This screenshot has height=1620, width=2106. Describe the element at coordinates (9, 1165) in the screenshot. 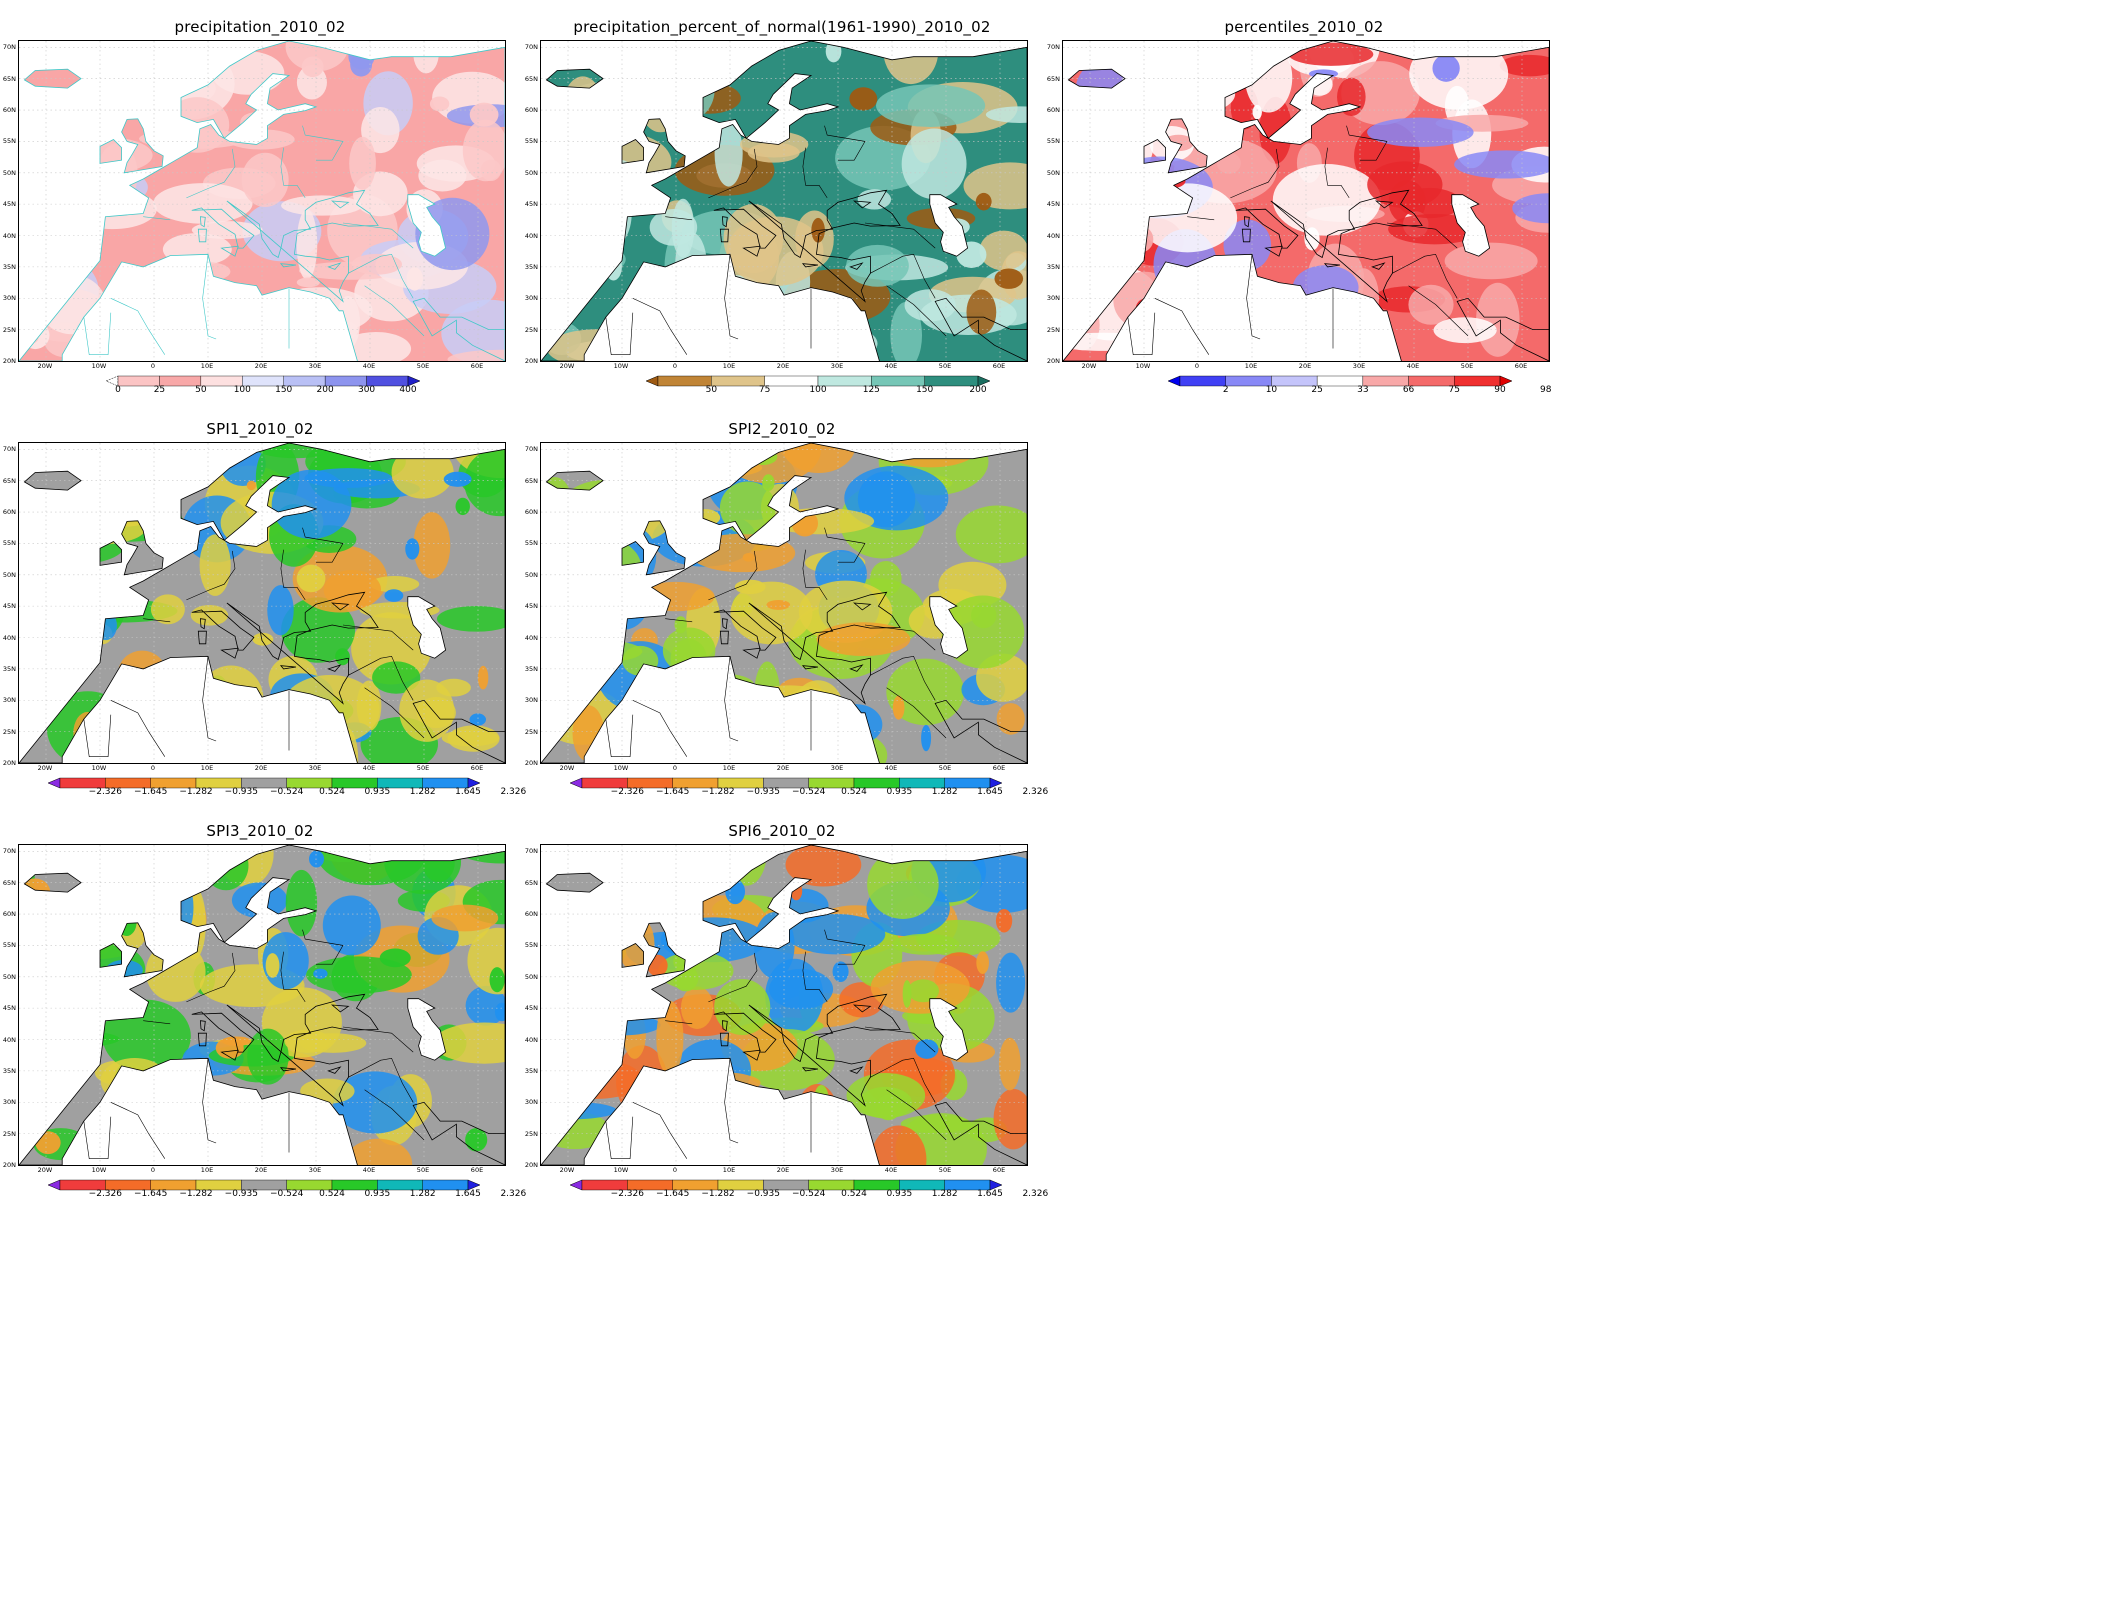

I see `latitude-label: 20N` at that location.